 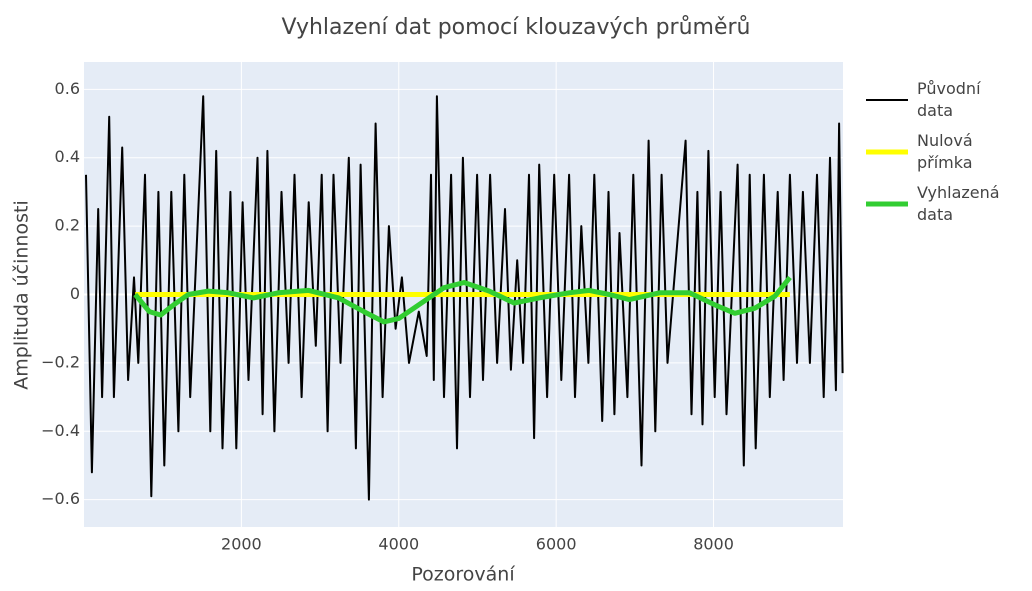 What do you see at coordinates (949, 99) in the screenshot?
I see `legend-label: Původní data` at bounding box center [949, 99].